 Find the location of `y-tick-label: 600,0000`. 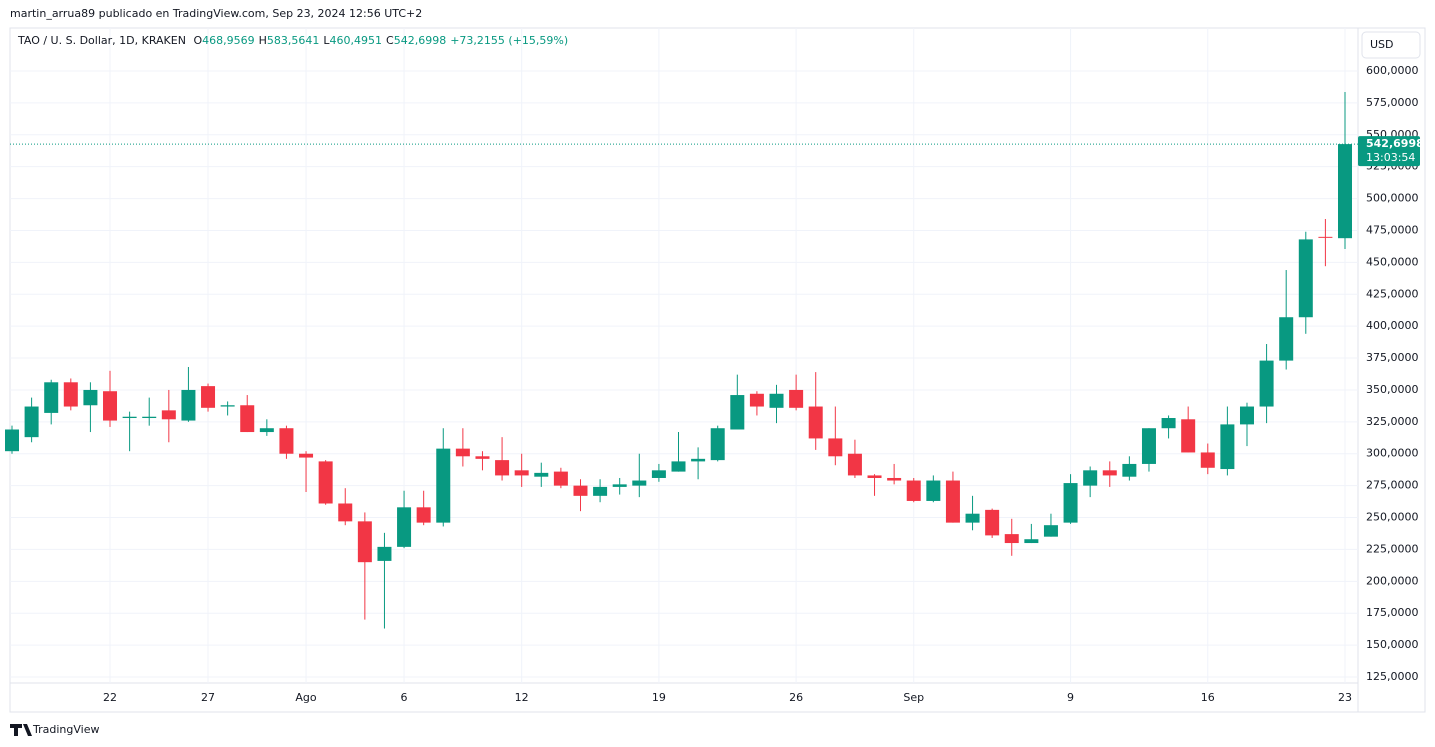

y-tick-label: 600,0000 is located at coordinates (1392, 70).